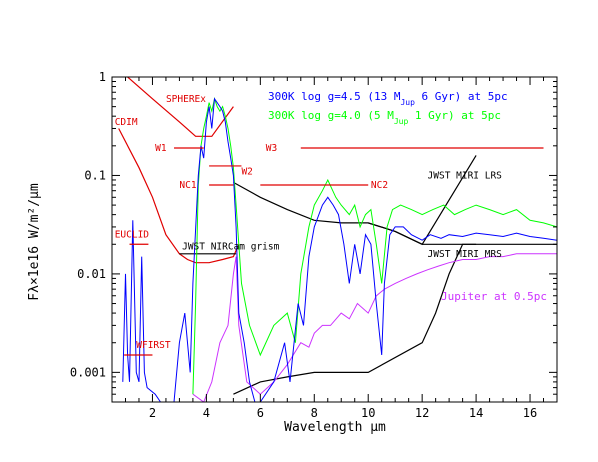 The image size is (598, 462). What do you see at coordinates (153, 345) in the screenshot?
I see `filter-label-wfirst: WFIRST` at bounding box center [153, 345].